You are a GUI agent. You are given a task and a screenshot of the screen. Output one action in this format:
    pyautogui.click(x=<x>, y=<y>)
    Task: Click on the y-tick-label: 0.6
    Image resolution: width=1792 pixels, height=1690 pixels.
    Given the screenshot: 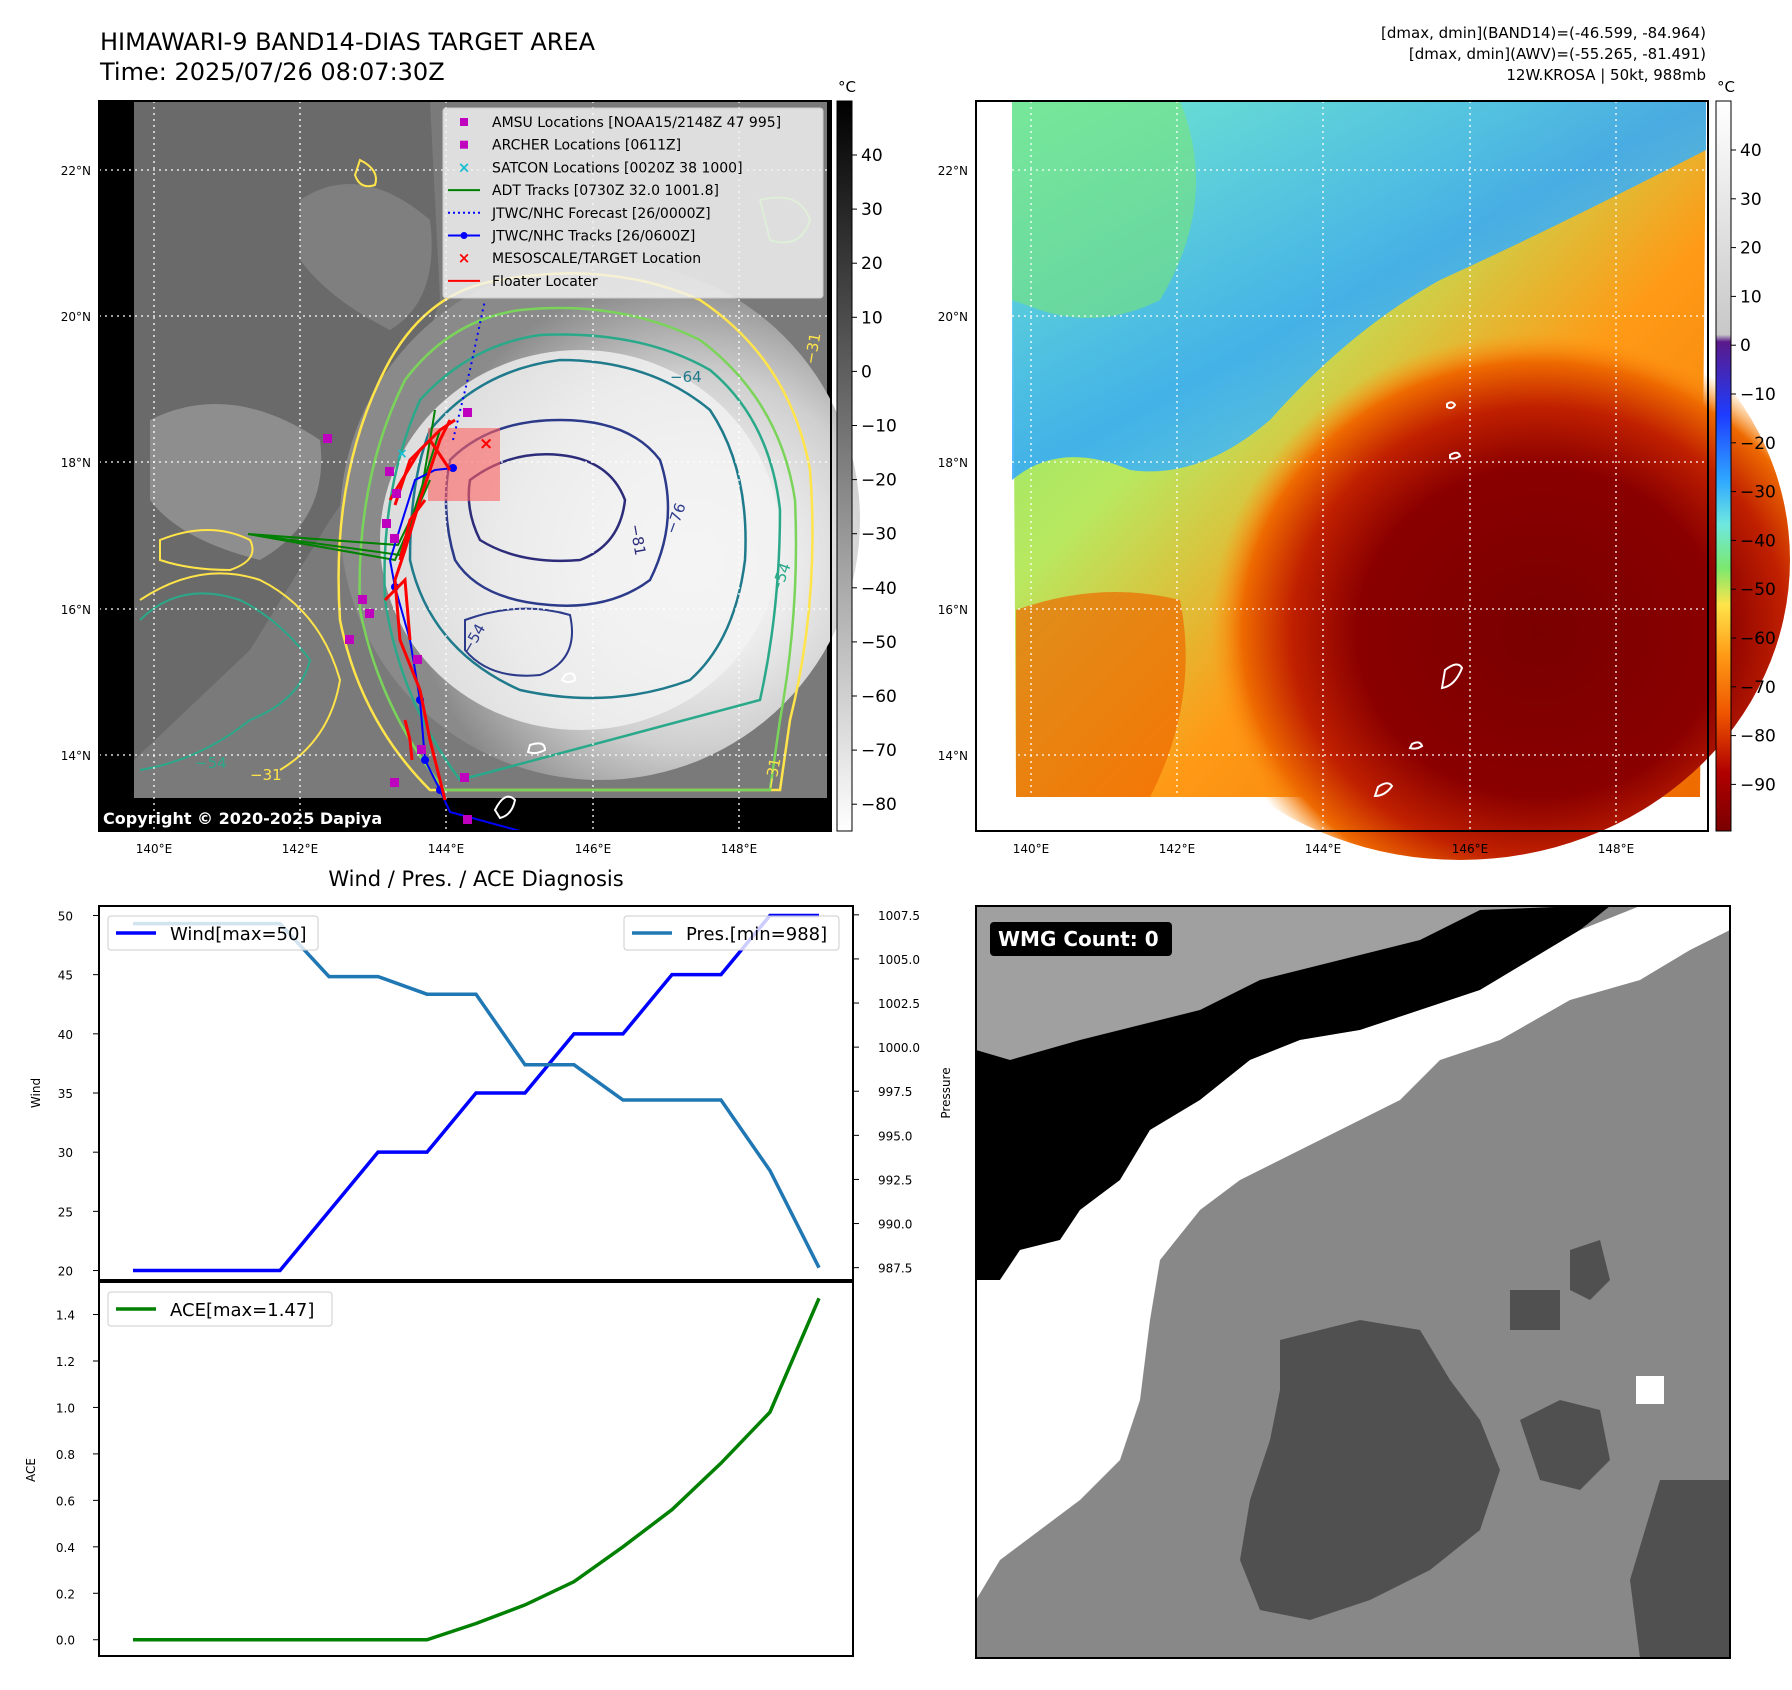 What is the action you would take?
    pyautogui.click(x=65, y=1501)
    